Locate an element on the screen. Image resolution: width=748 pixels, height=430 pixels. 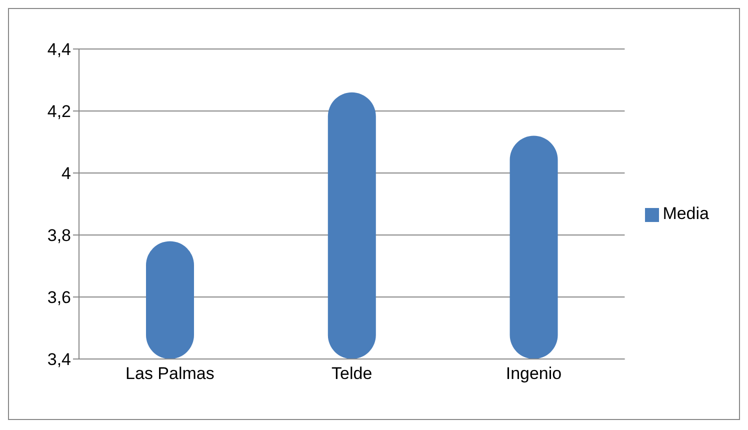
y-tick-label: 3,8 is located at coordinates (59, 236).